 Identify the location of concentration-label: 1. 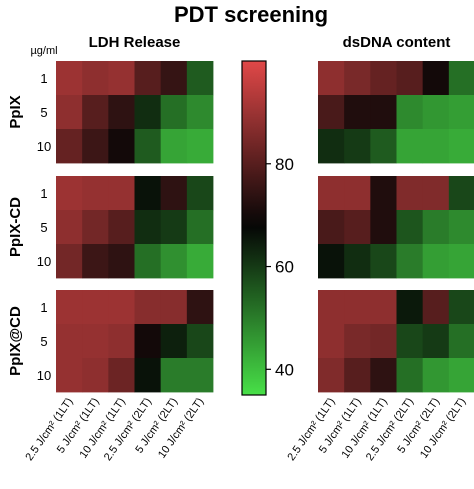
(43, 78).